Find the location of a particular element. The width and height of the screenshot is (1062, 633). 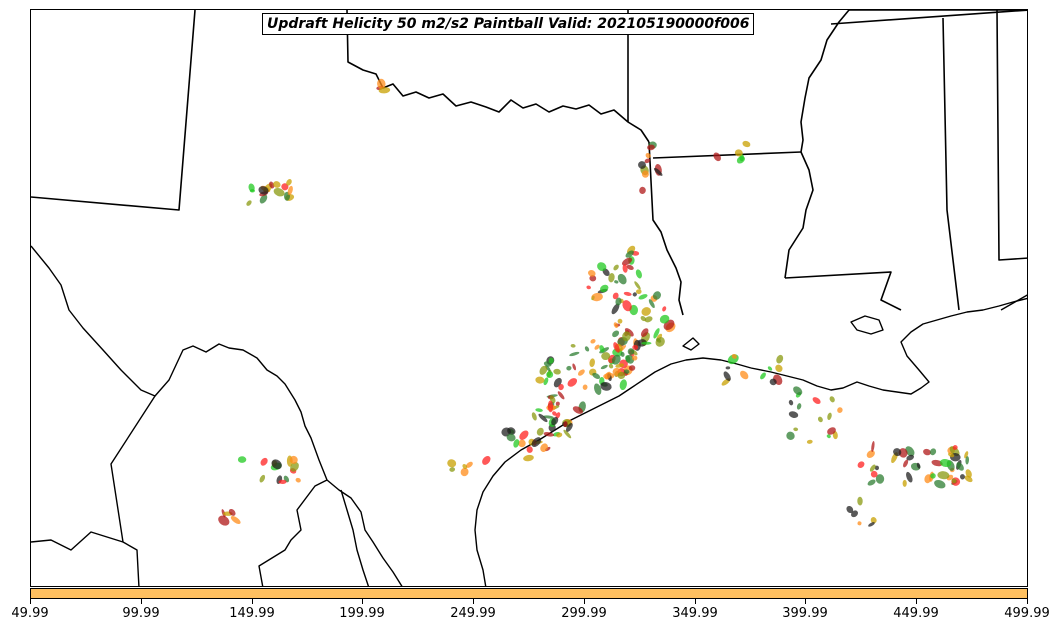

border-al-ga is located at coordinates (1011, 135).